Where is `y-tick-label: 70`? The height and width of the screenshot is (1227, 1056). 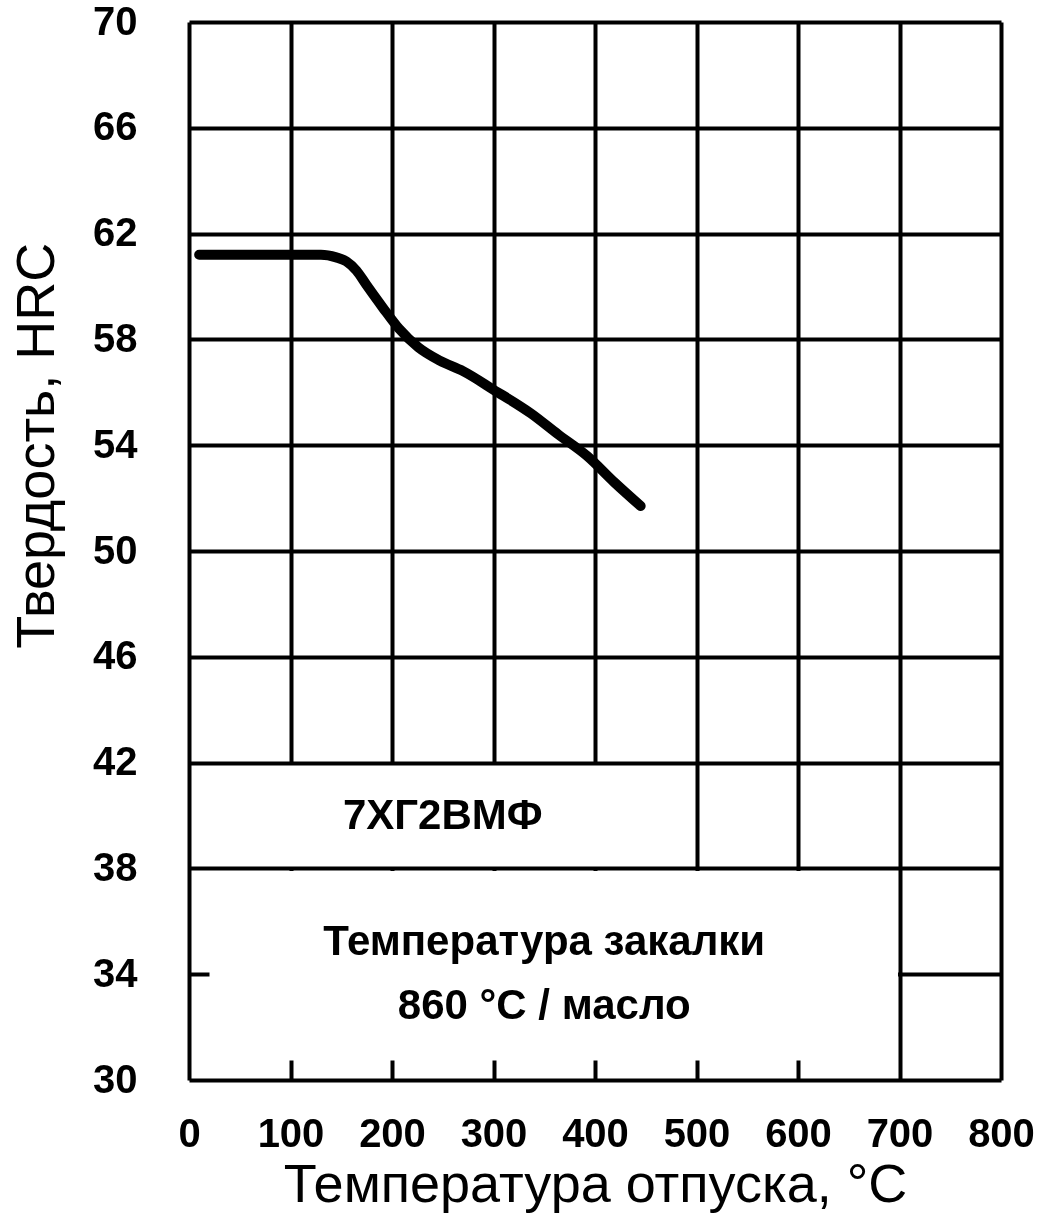
y-tick-label: 70 is located at coordinates (115, 21).